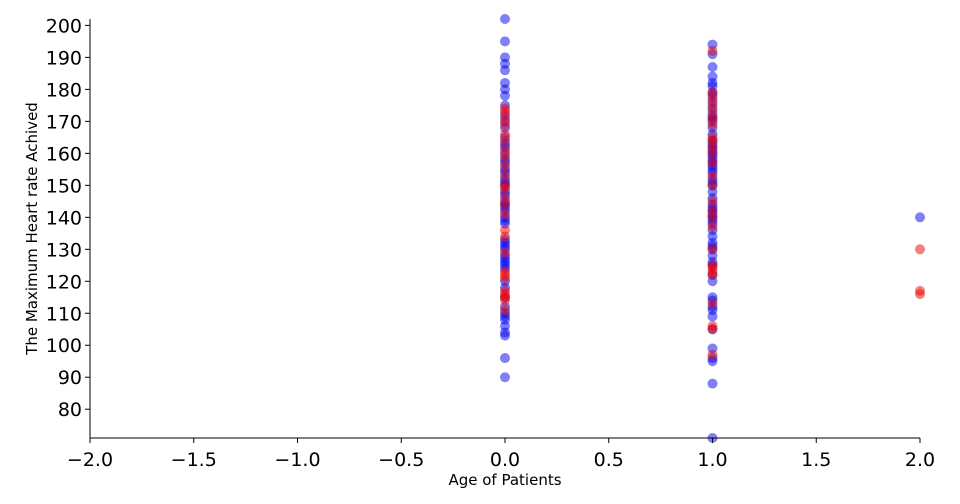 The height and width of the screenshot is (504, 960). I want to click on y-tick-label: 160, so click(64, 154).